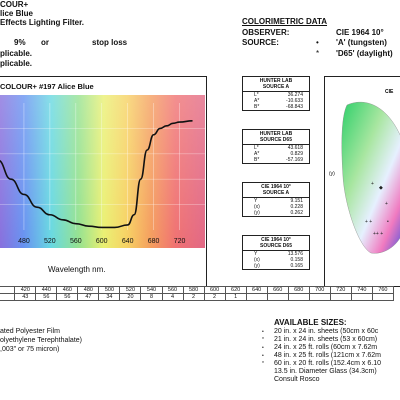  Describe the element at coordinates (193, 290) in the screenshot. I see `wavelength-cell: 580` at that location.